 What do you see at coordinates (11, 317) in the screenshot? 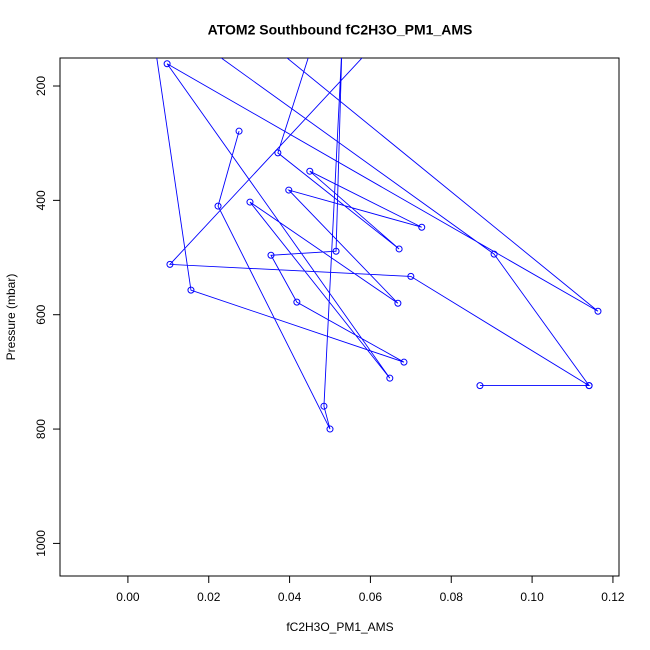
I see `y-axis-label: Pressure (mbar)` at bounding box center [11, 317].